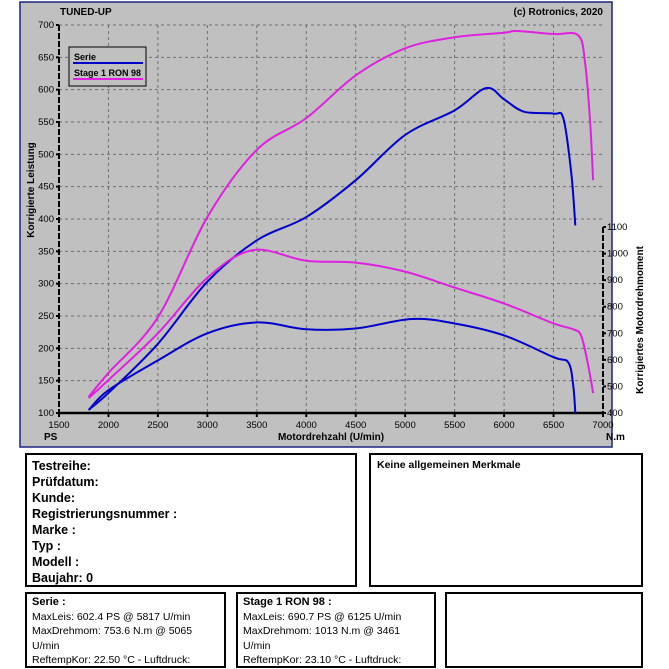 Image resolution: width=669 pixels, height=669 pixels. What do you see at coordinates (322, 660) in the screenshot?
I see `stats-stage1-reftemp: ReftempKor: 23.10 °C - Luftdruck:` at bounding box center [322, 660].